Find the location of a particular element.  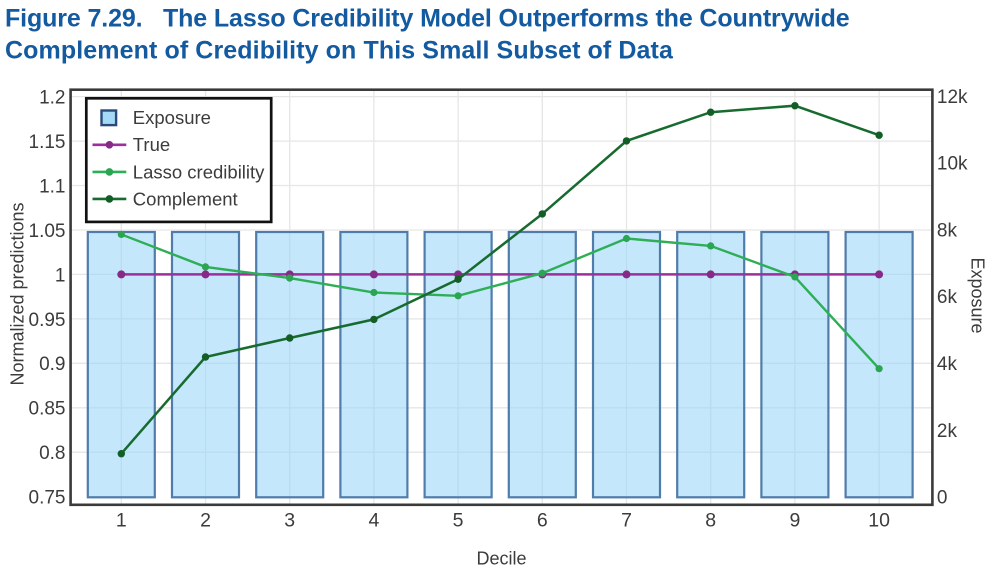

svg-text: 0.9 is located at coordinates (52, 364).